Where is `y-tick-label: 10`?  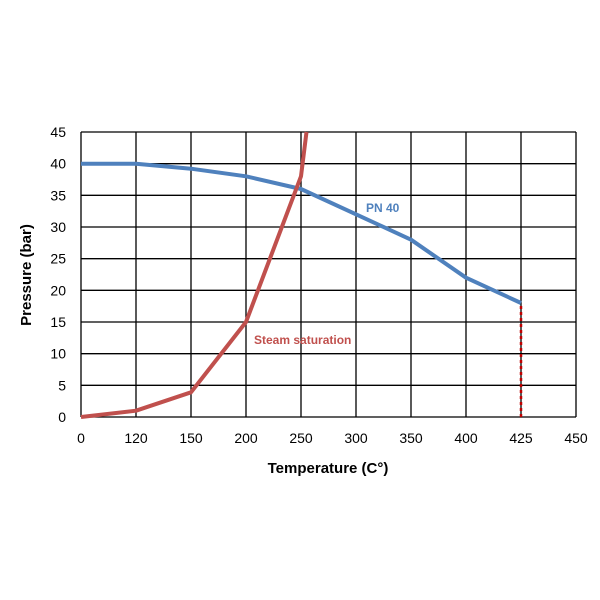 y-tick-label: 10 is located at coordinates (58, 354).